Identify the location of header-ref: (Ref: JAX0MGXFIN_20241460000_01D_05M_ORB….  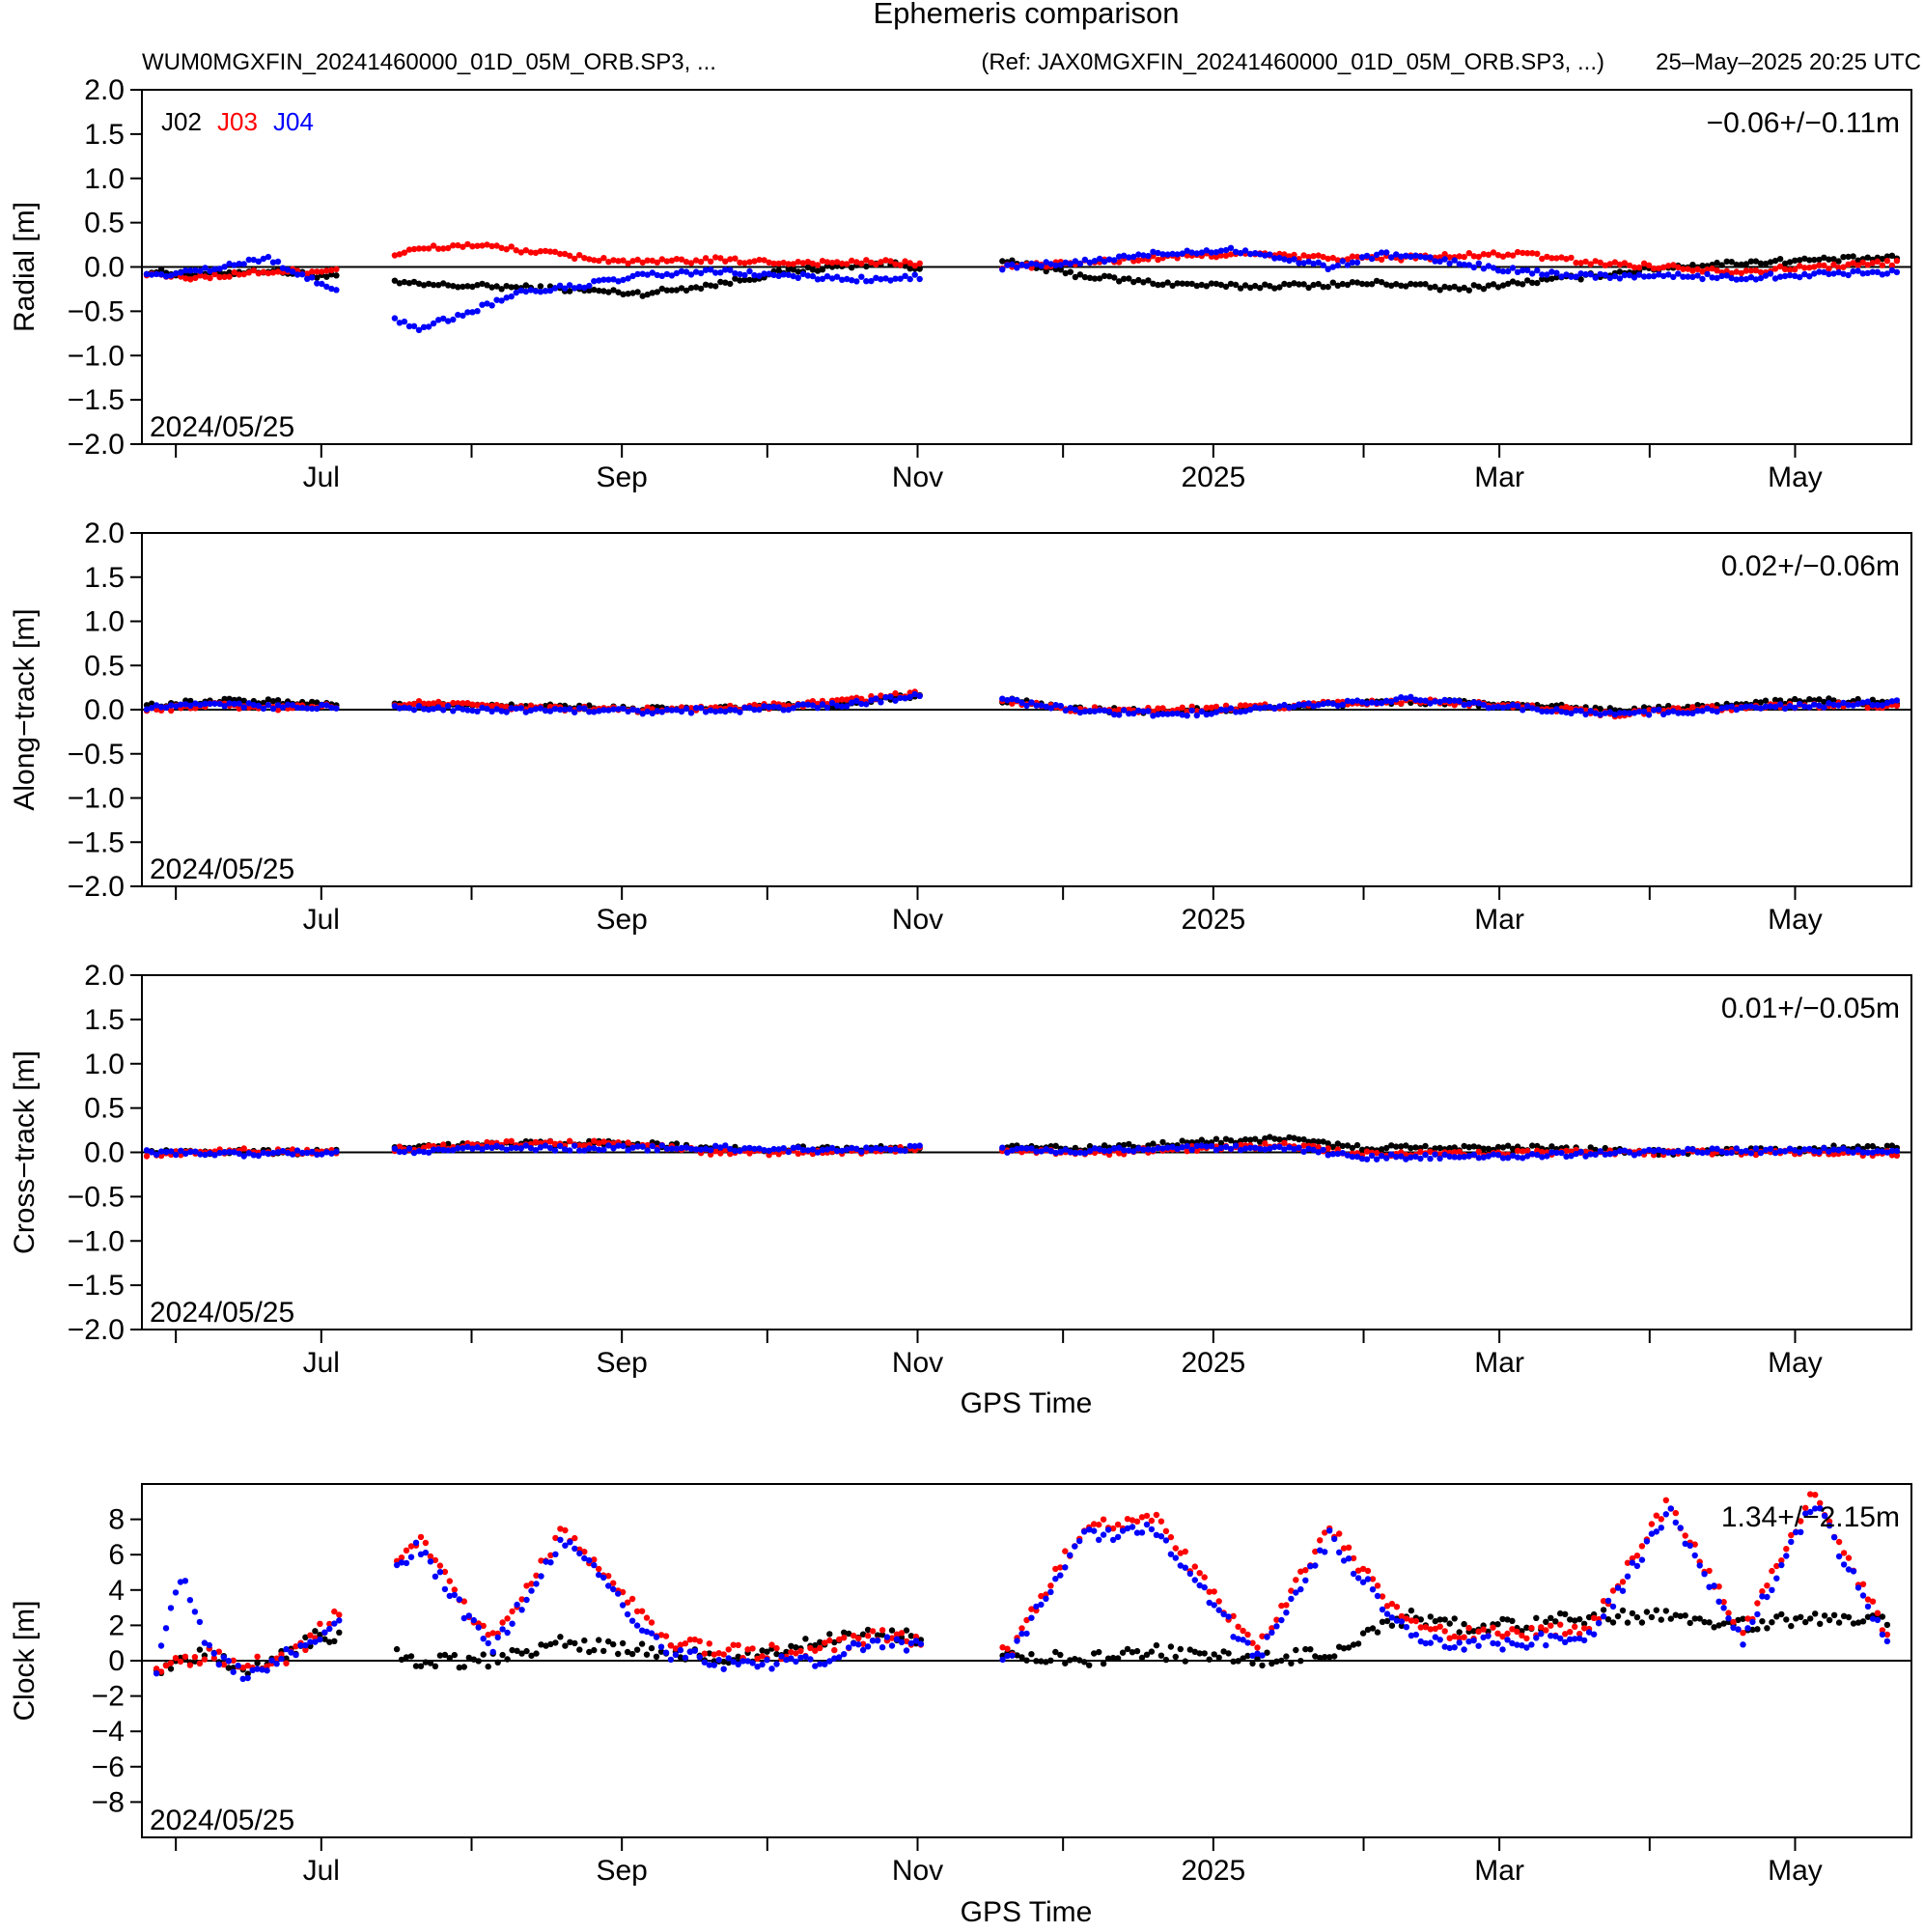
(1292, 62).